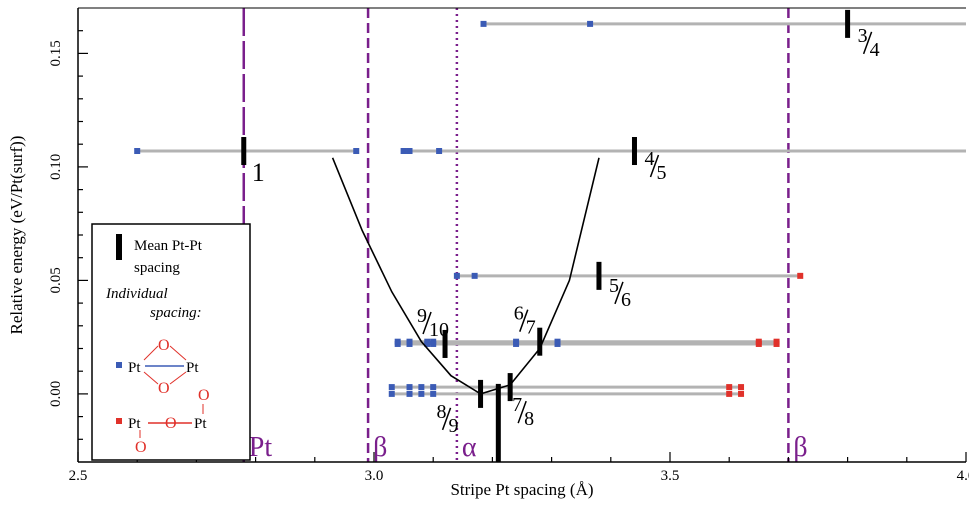 The height and width of the screenshot is (519, 969). I want to click on fraction-den-3: 6, so click(626, 300).